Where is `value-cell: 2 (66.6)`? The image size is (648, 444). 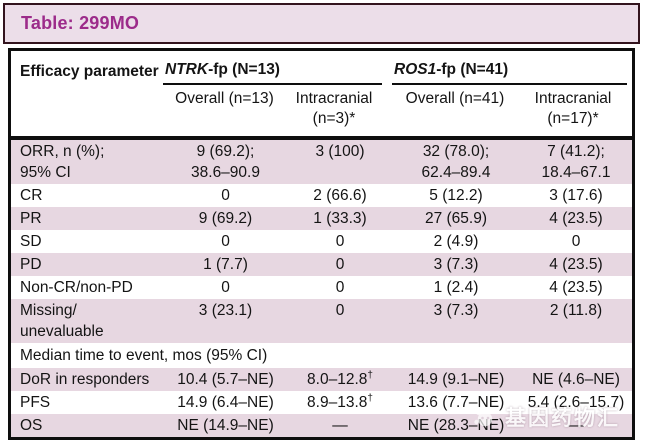
value-cell: 2 (66.6) is located at coordinates (340, 195).